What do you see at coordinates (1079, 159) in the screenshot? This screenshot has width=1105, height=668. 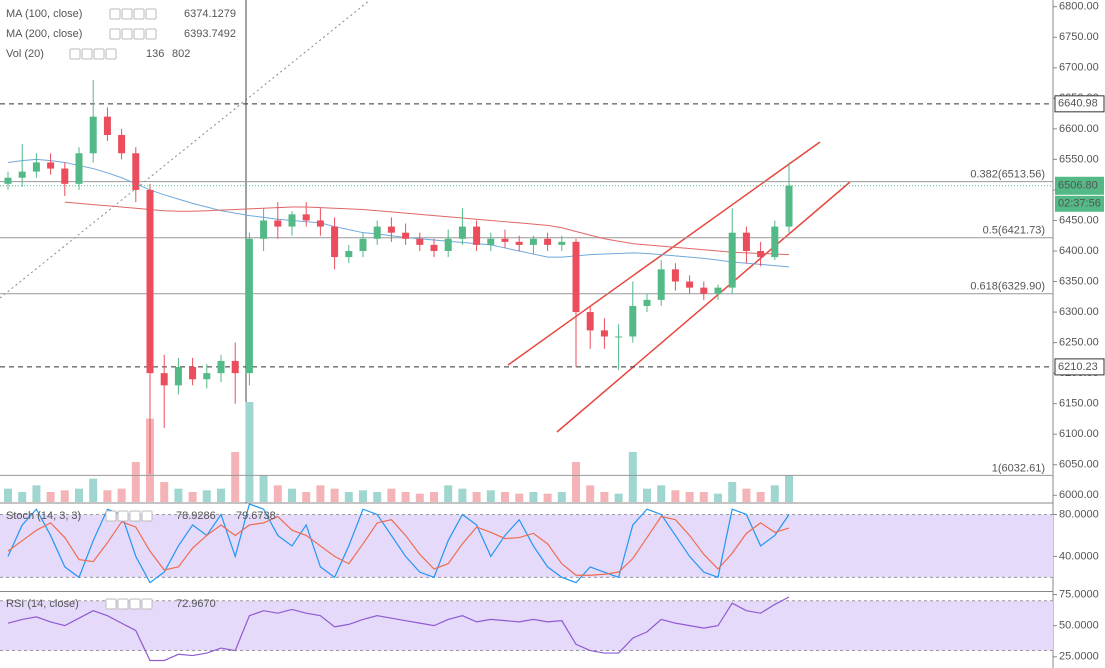 I see `y-tick-label: 6550.00` at bounding box center [1079, 159].